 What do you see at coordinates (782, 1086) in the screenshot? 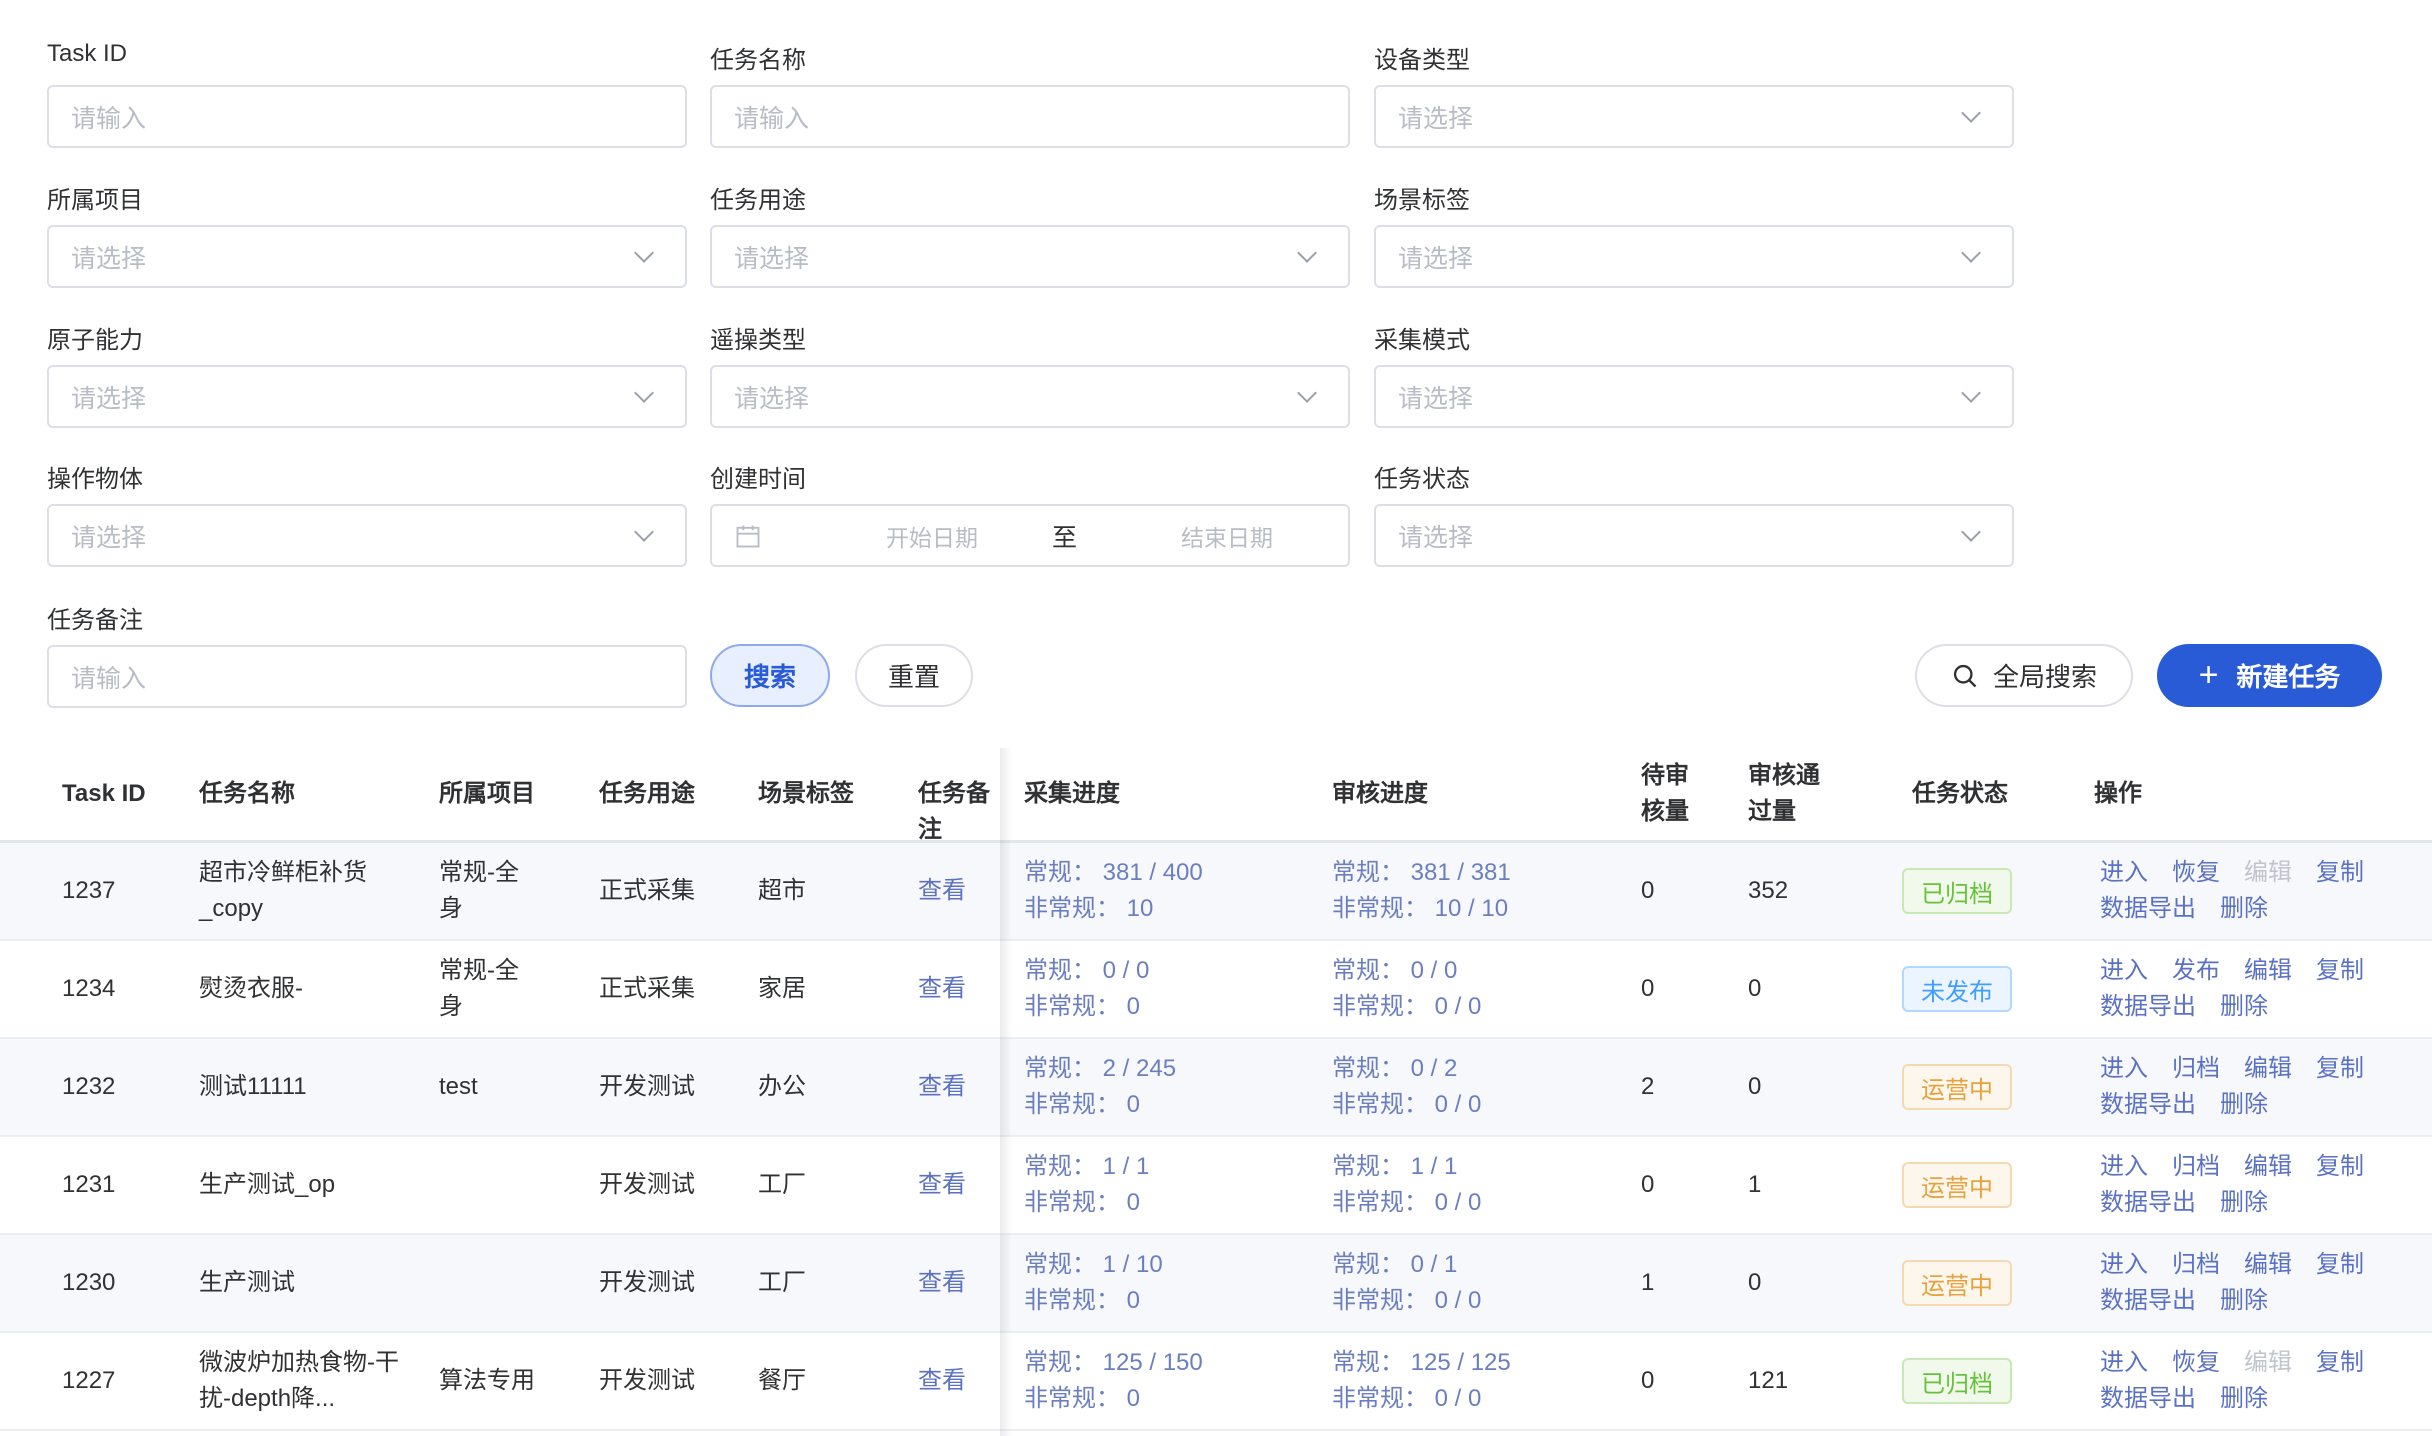
I see `scene-cell: 办公` at bounding box center [782, 1086].